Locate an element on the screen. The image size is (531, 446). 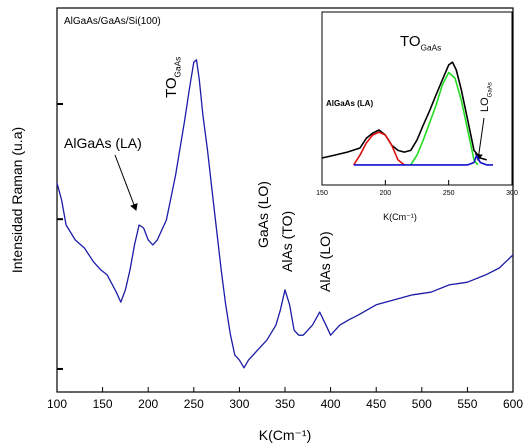
x-tick-label: 600 is located at coordinates (513, 404).